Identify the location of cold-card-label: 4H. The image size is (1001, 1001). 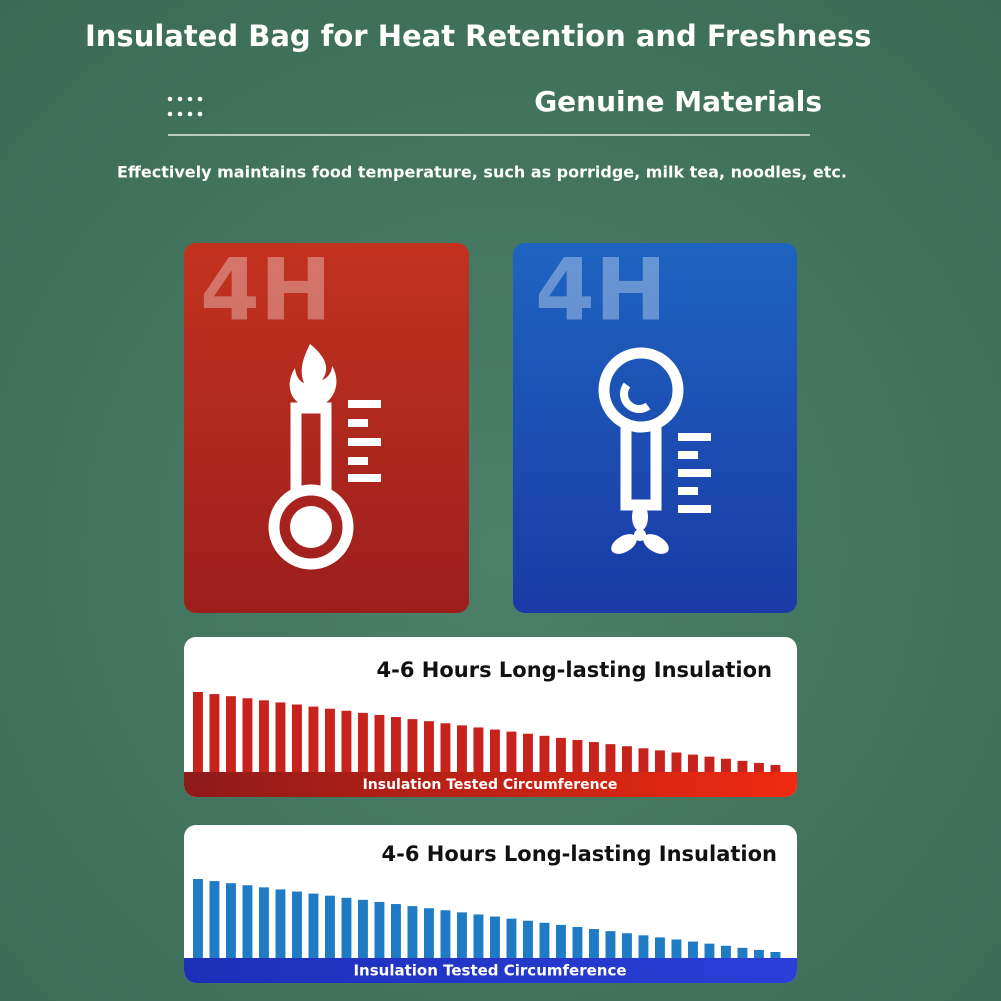
(601, 290).